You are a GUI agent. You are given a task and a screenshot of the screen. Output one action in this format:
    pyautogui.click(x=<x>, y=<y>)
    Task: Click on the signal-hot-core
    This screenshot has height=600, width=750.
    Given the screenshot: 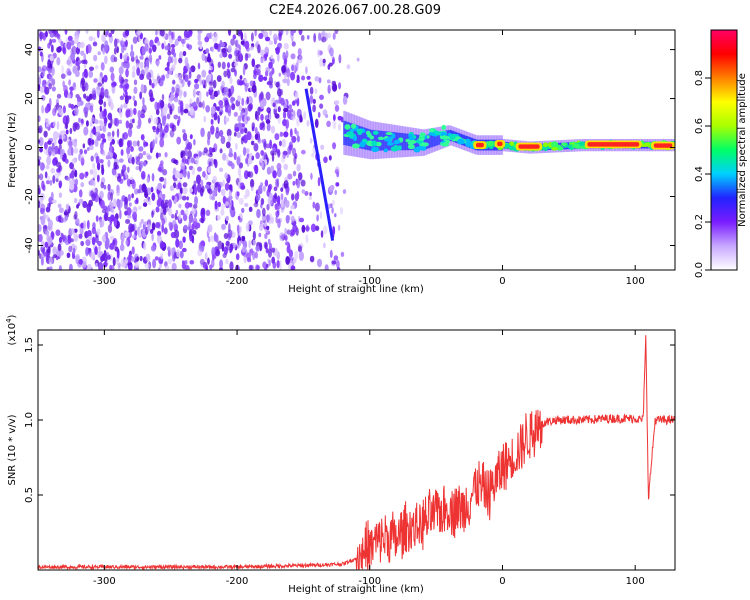 What is the action you would take?
    pyautogui.click(x=529, y=146)
    